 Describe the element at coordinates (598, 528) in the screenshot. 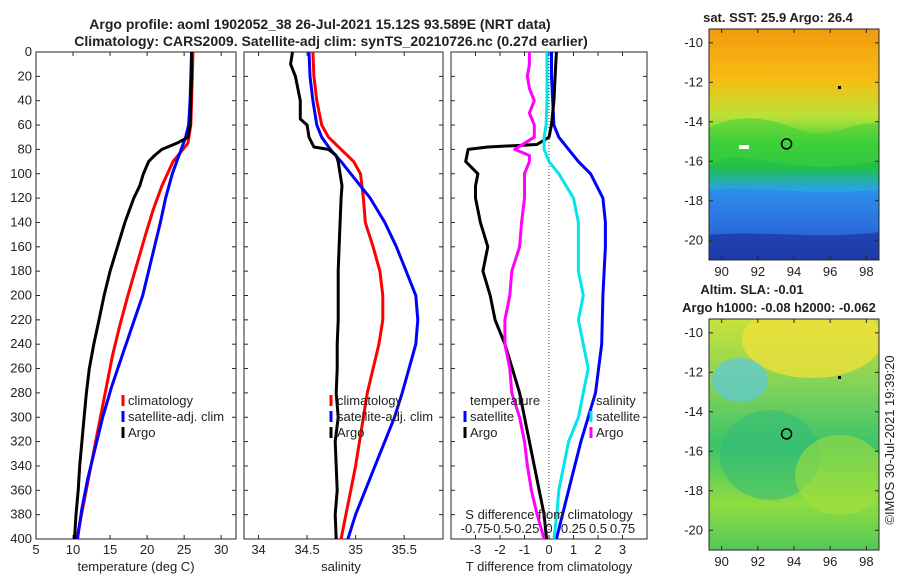

I see `salinity-difference-tick-label: 0.5` at that location.